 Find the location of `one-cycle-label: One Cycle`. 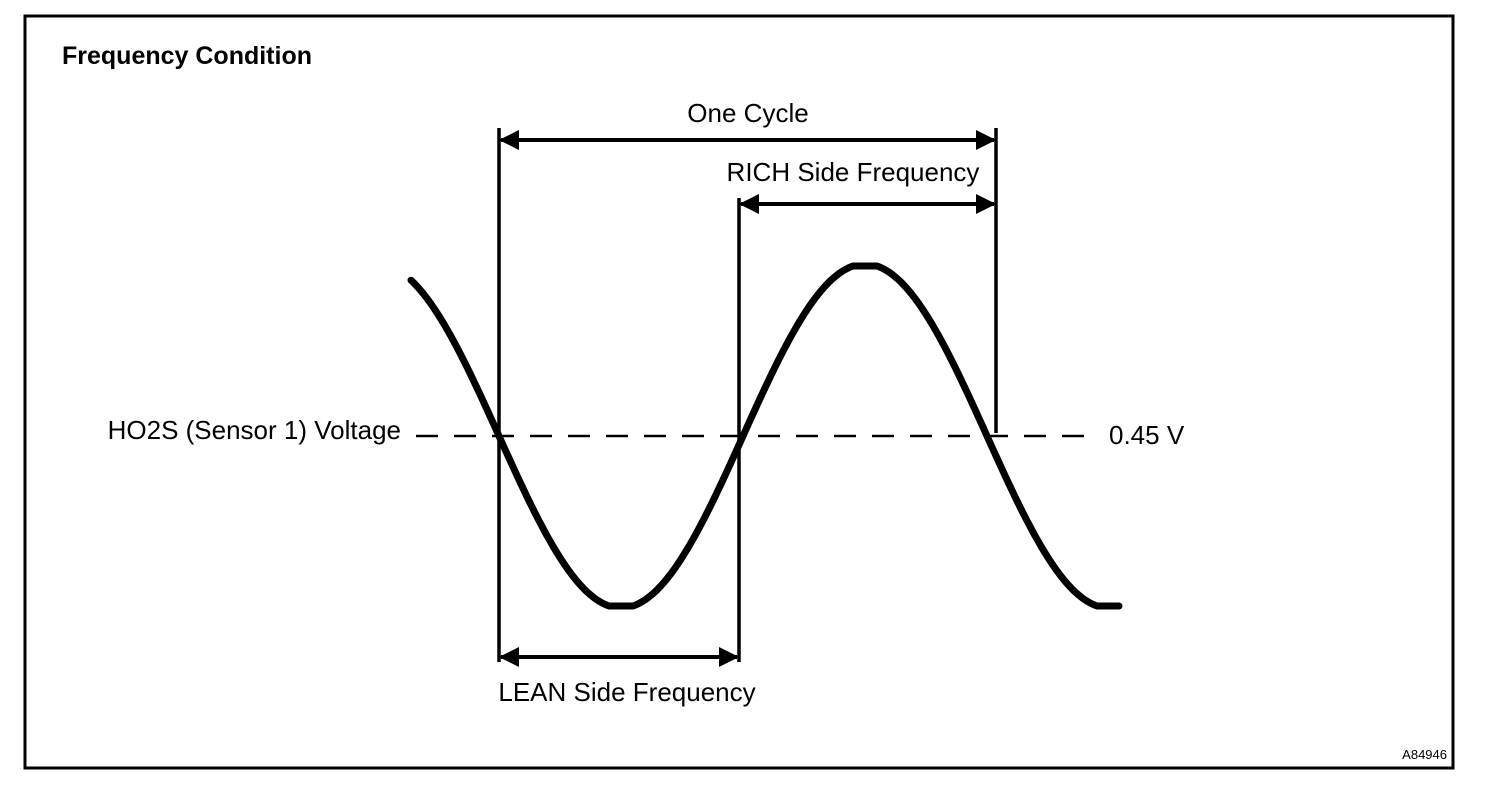

one-cycle-label: One Cycle is located at coordinates (747, 113).